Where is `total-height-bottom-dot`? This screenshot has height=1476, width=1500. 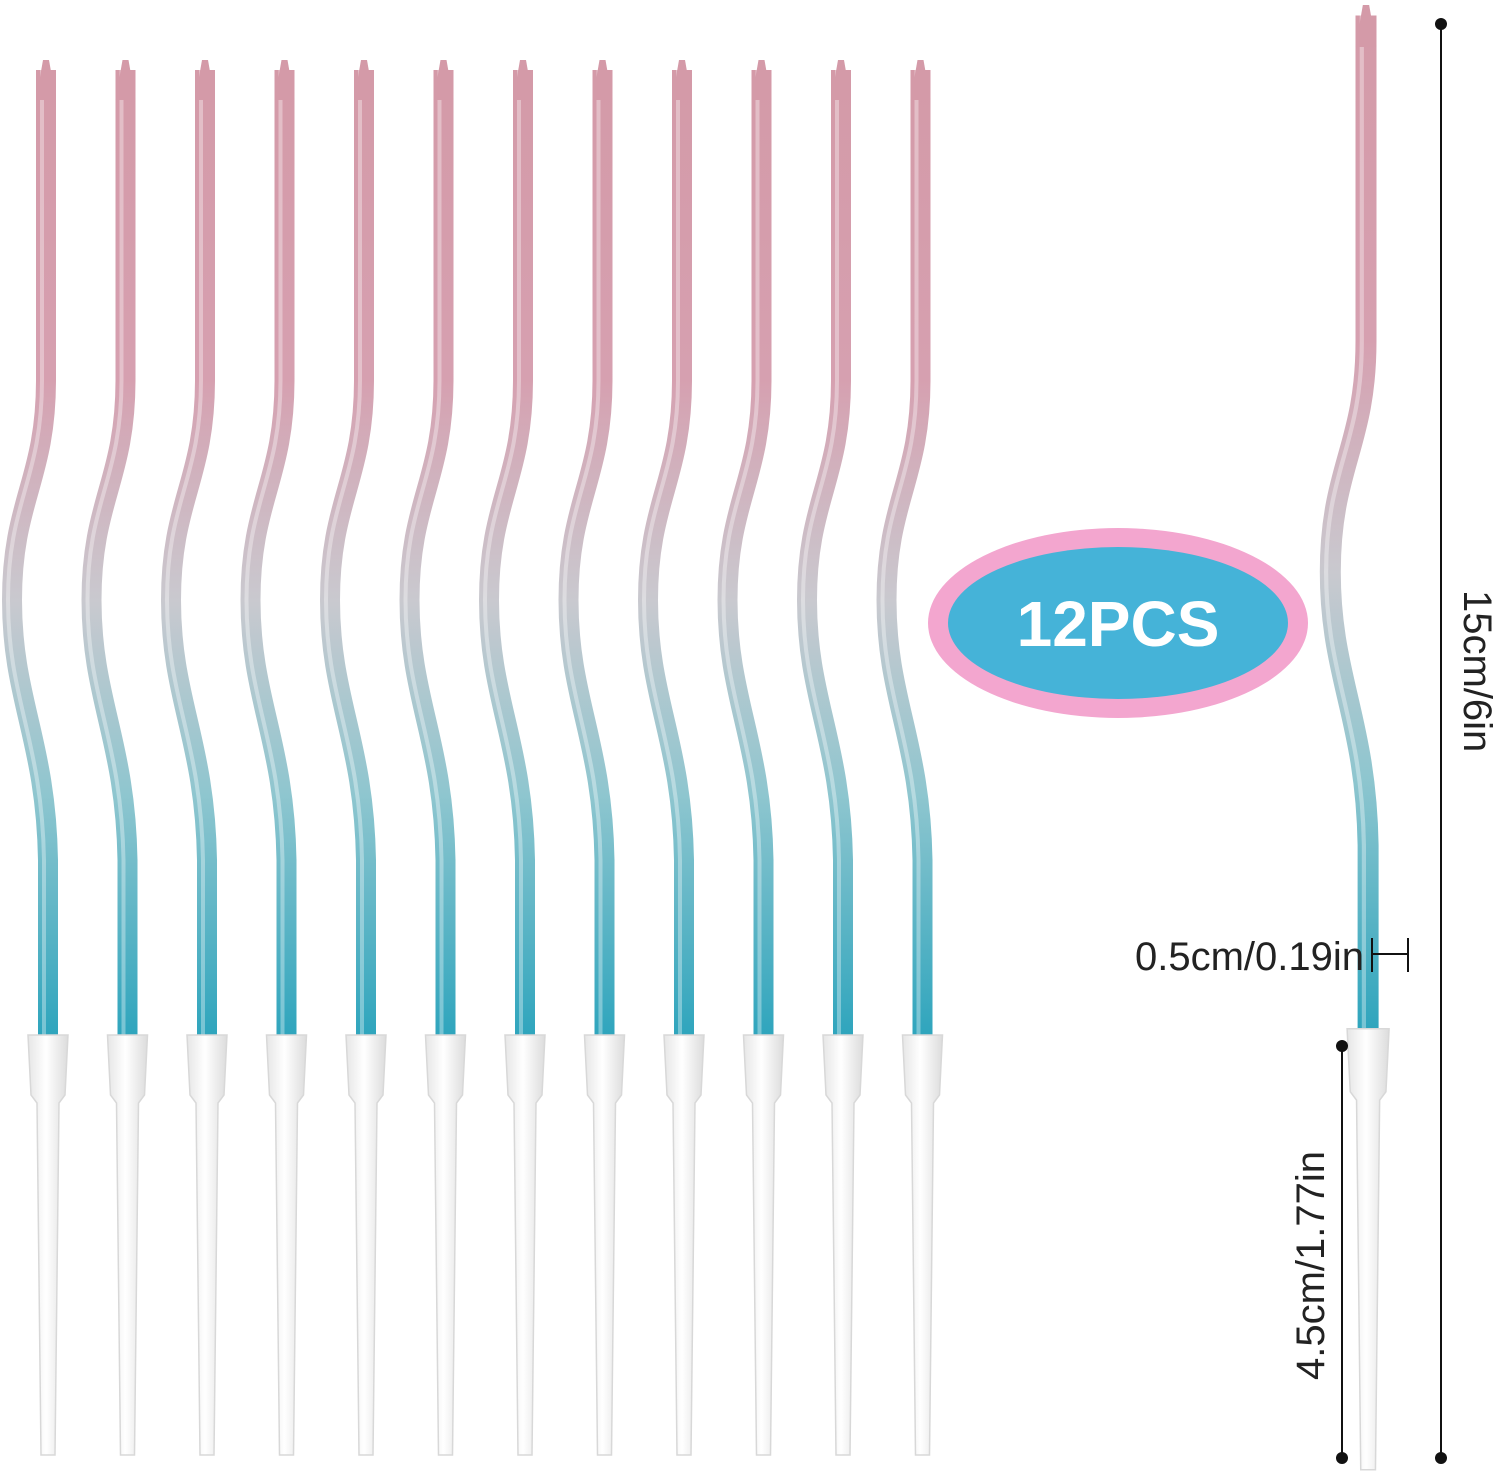 total-height-bottom-dot is located at coordinates (1441, 1458).